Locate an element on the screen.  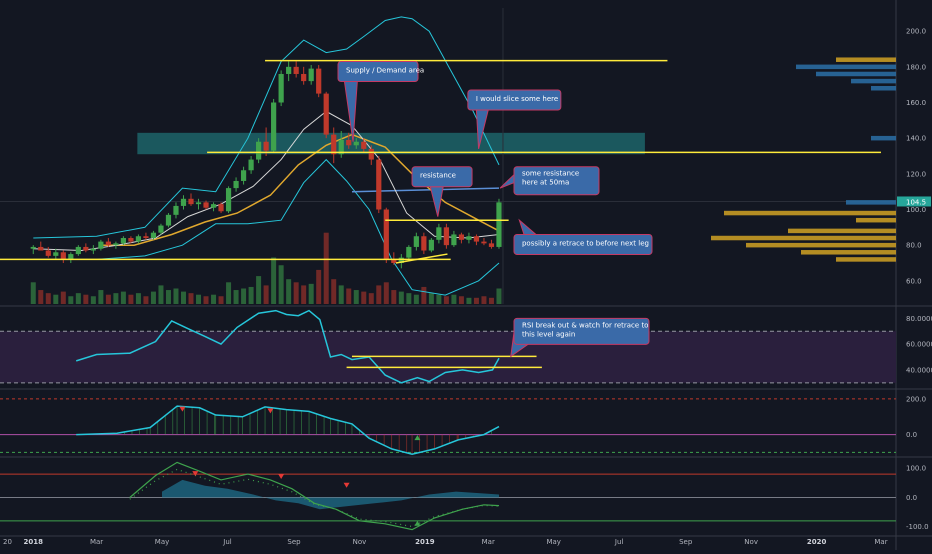
trend-line is located at coordinates (421, 258).